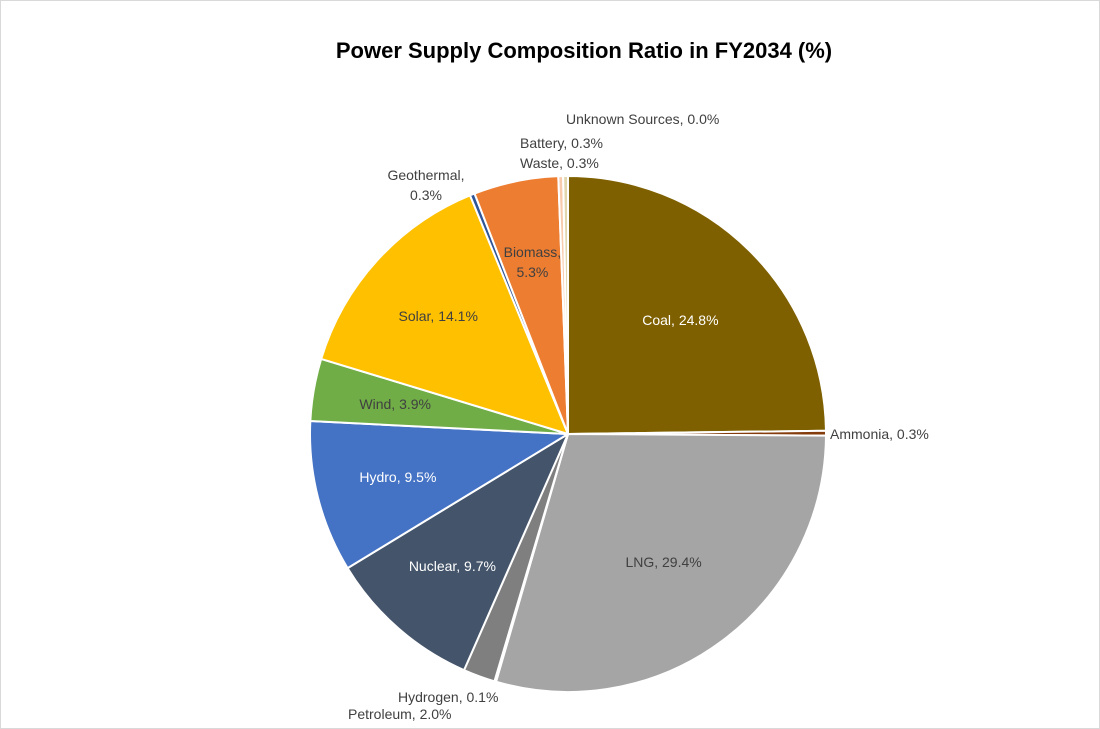 Image resolution: width=1100 pixels, height=729 pixels. What do you see at coordinates (400, 714) in the screenshot?
I see `data-label-petroleum: Petroleum, 2.0%` at bounding box center [400, 714].